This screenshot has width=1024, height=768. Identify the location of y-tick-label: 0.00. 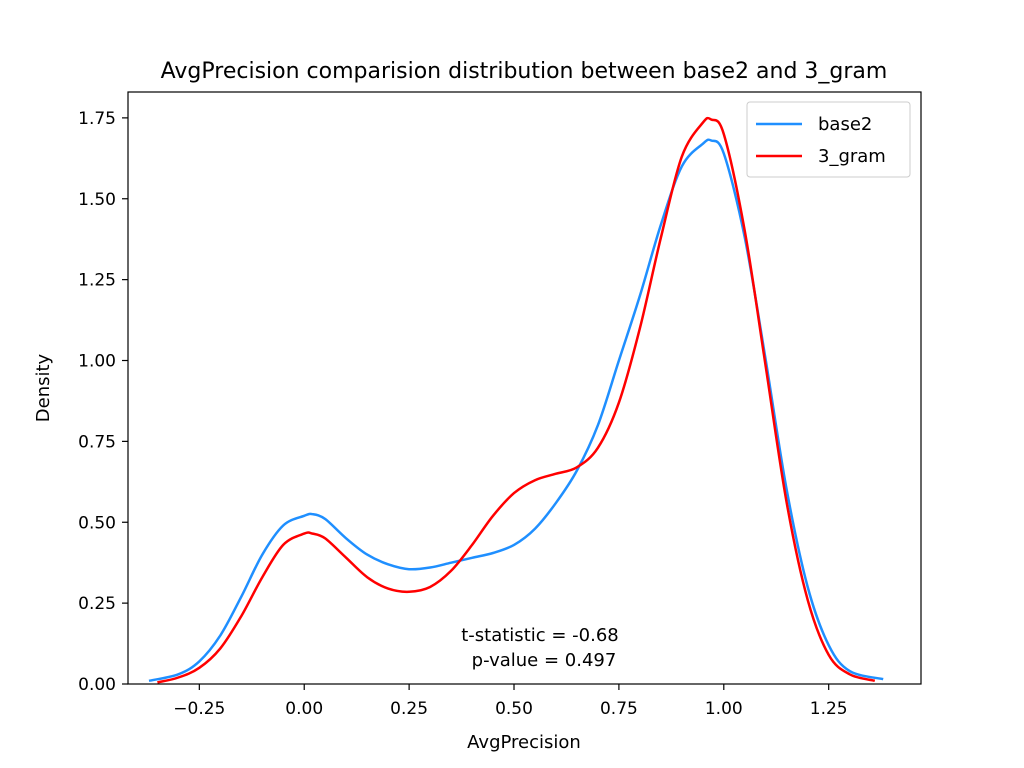
(97, 685).